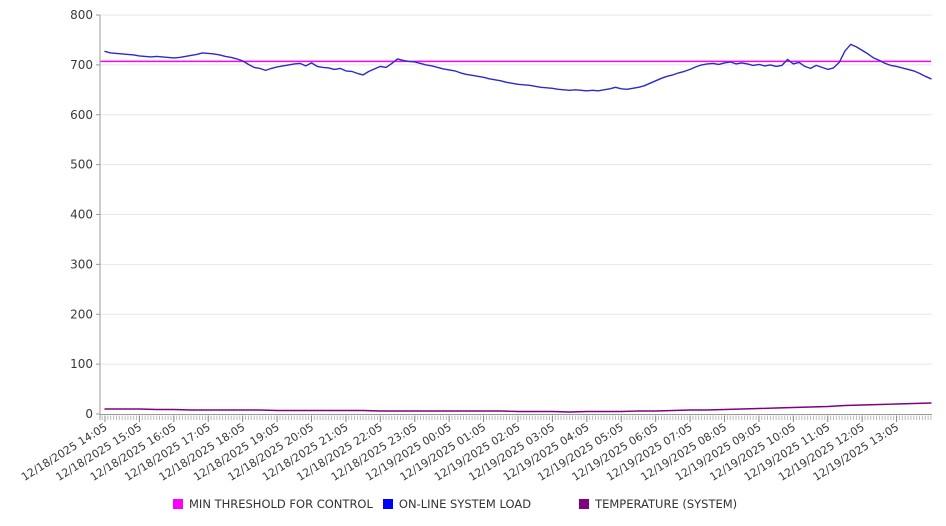 Image resolution: width=946 pixels, height=526 pixels. I want to click on y-axis-label: 800, so click(81, 15).